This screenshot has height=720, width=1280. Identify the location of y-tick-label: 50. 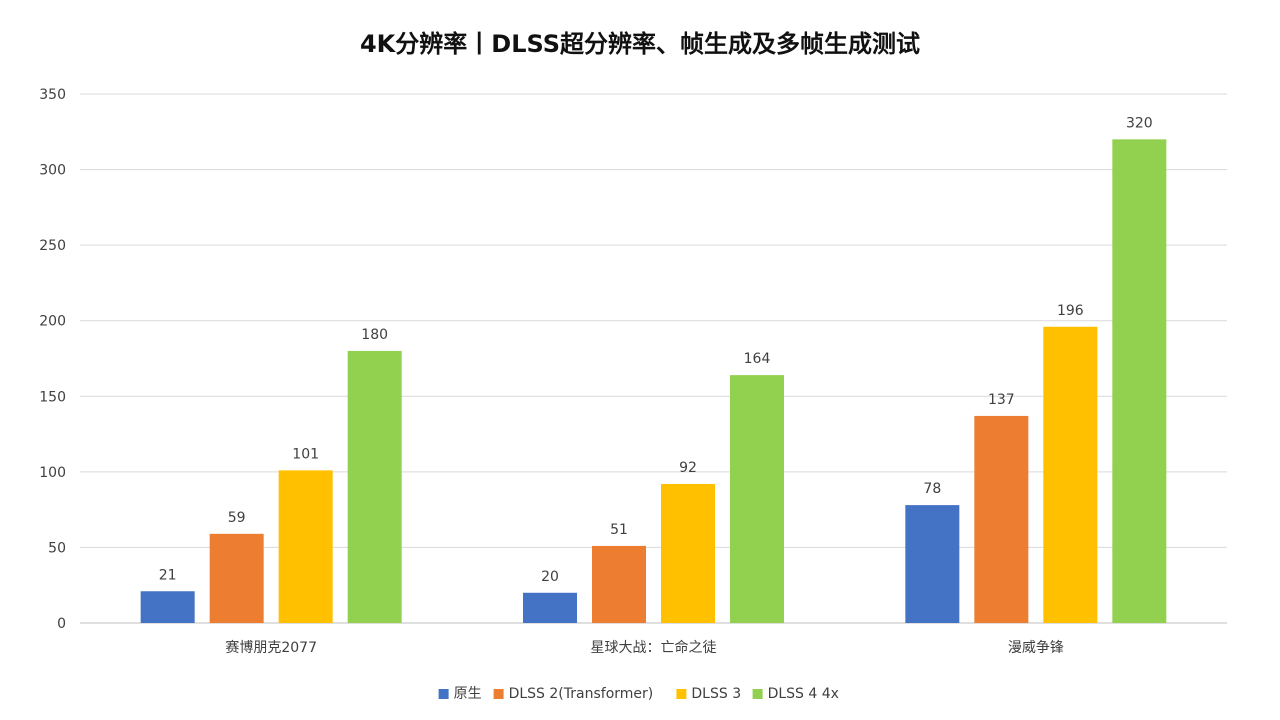
(57, 548).